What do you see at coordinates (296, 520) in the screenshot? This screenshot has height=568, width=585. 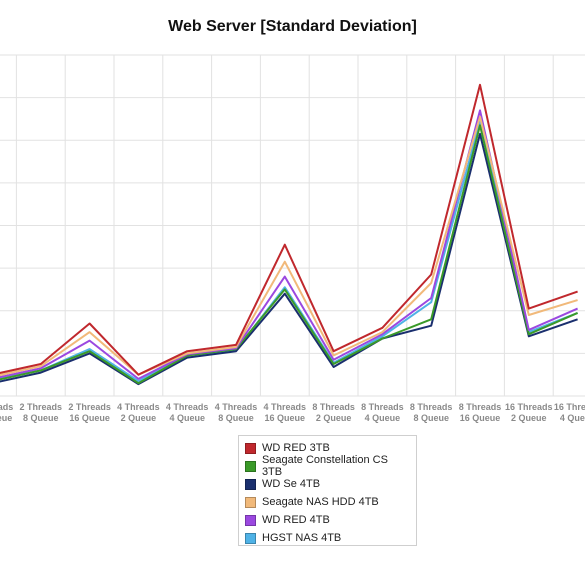 I see `legend-label: WD RED 4TB` at bounding box center [296, 520].